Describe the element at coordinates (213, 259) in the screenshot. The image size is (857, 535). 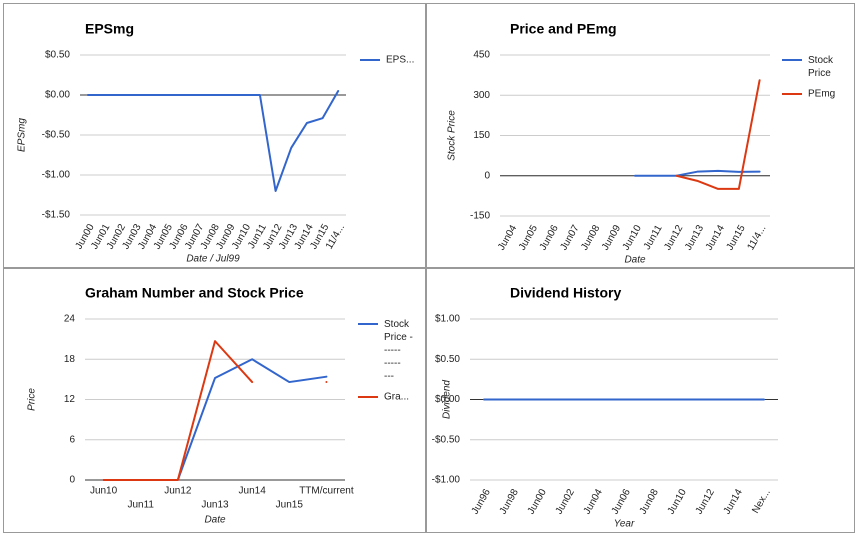
I see `x-axis-label: Date / Jul99` at that location.